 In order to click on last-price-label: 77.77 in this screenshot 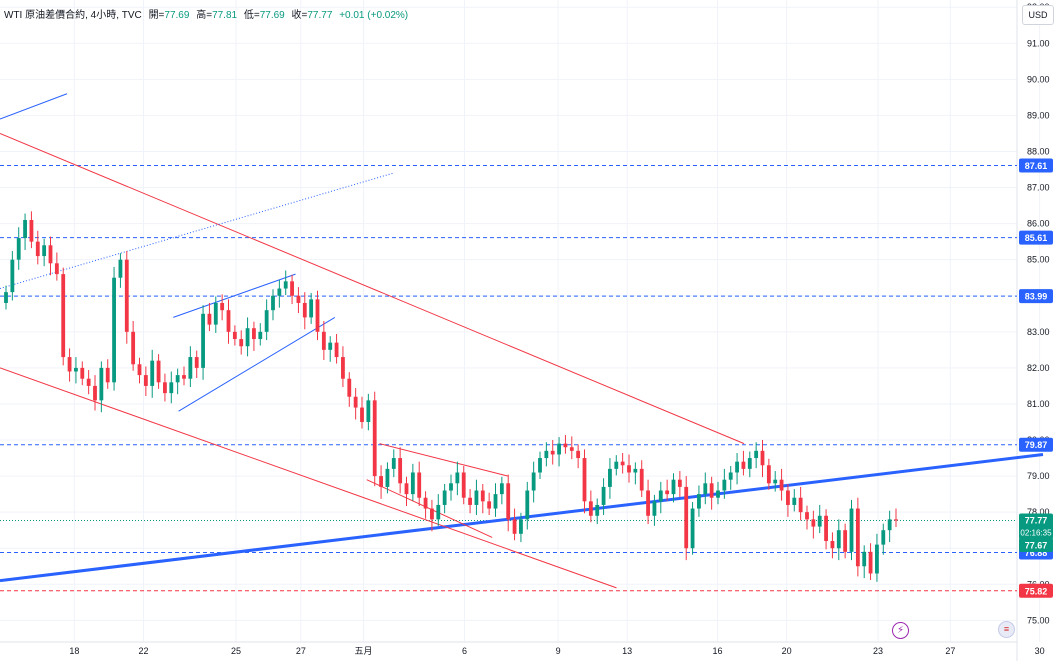, I will do `click(1036, 520)`.